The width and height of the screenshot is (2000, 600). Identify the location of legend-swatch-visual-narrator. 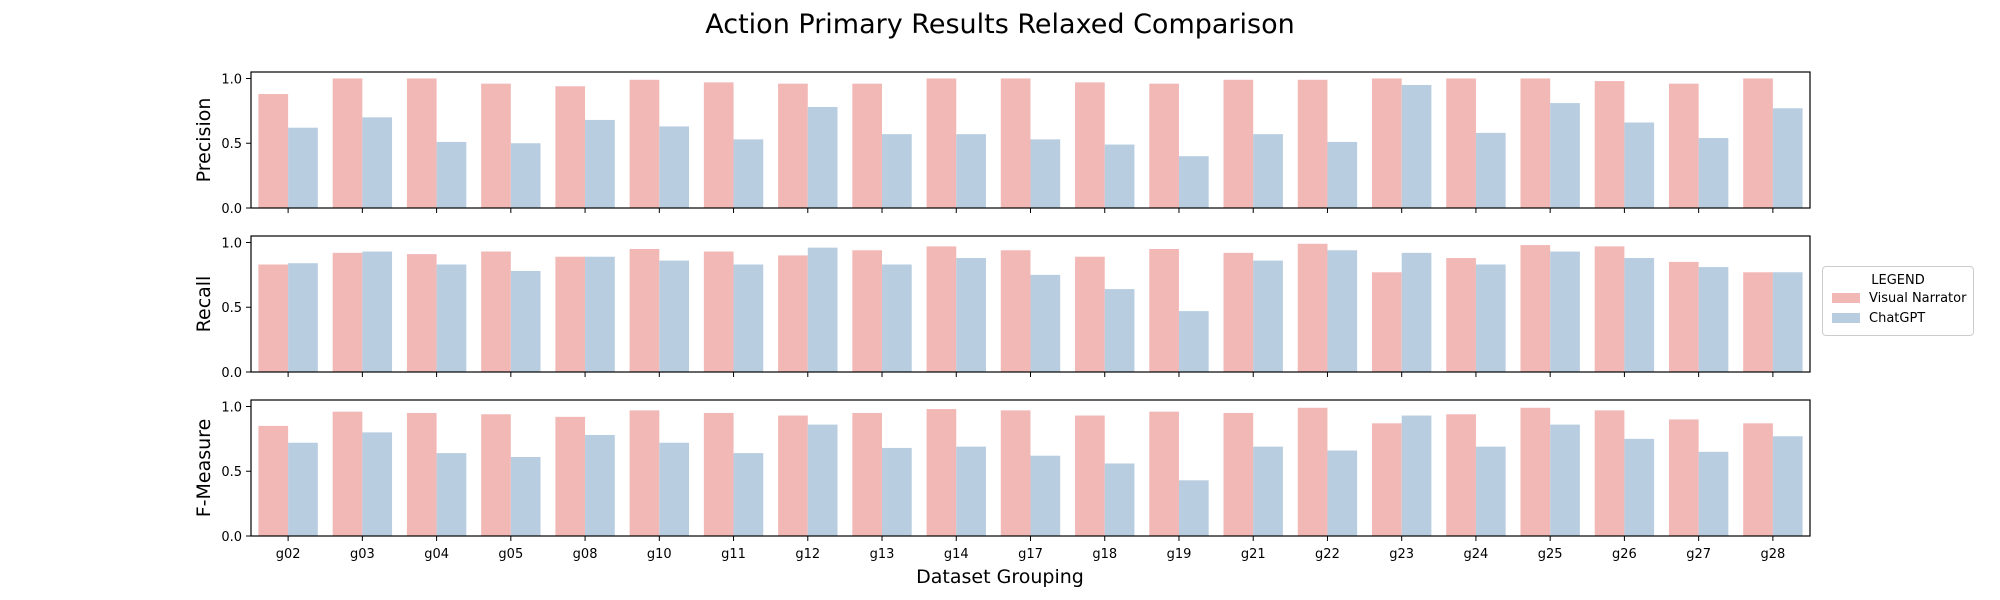
(1846, 298).